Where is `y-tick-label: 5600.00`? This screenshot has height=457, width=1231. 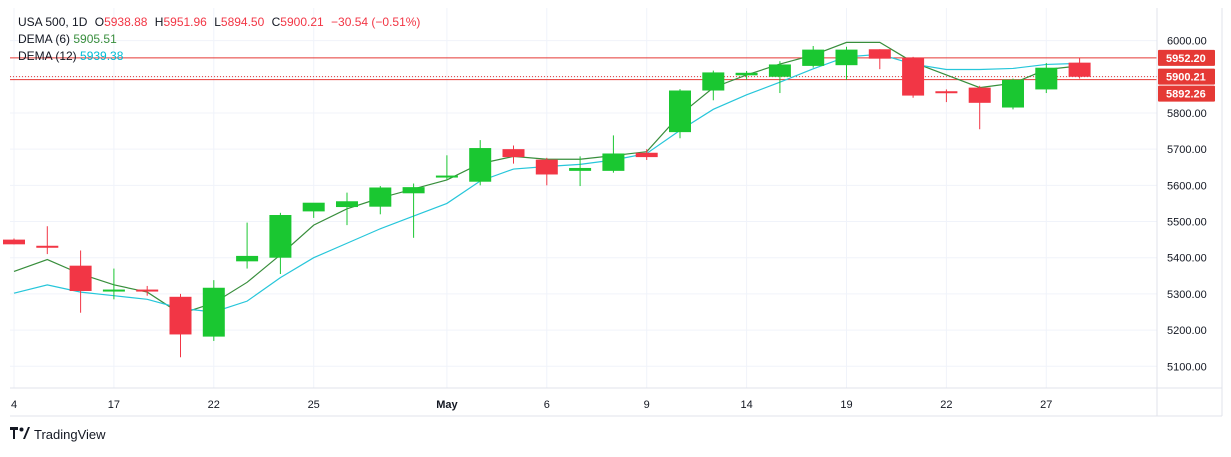
y-tick-label: 5600.00 is located at coordinates (1187, 186).